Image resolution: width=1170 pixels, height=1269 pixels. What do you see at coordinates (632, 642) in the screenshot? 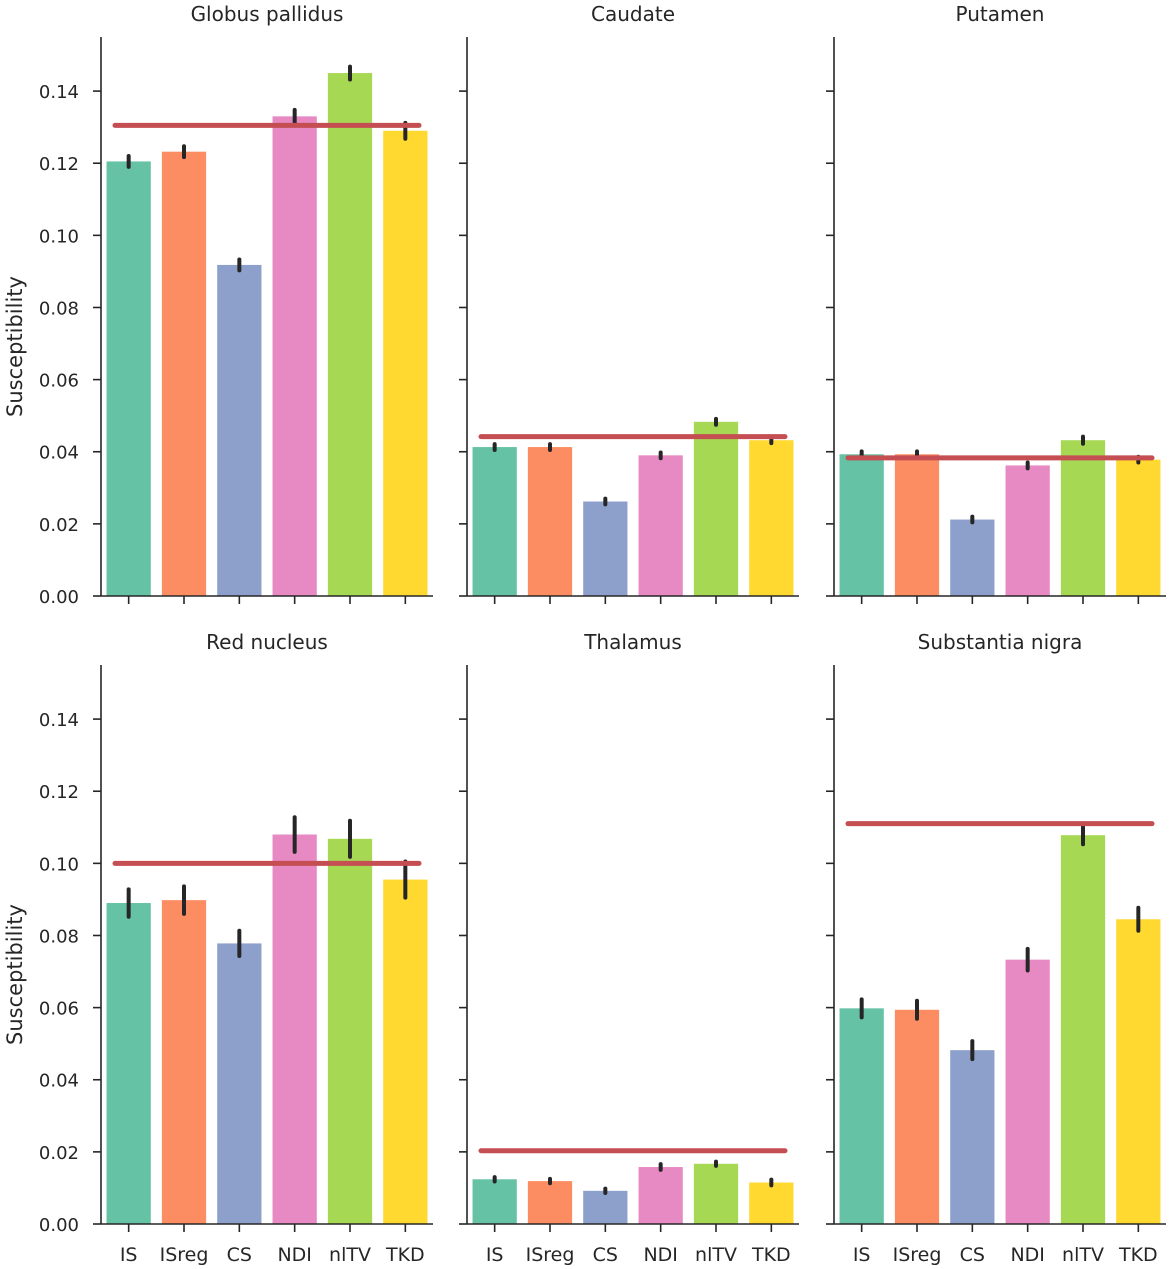
I see `panel-title: Thalamus` at bounding box center [632, 642].